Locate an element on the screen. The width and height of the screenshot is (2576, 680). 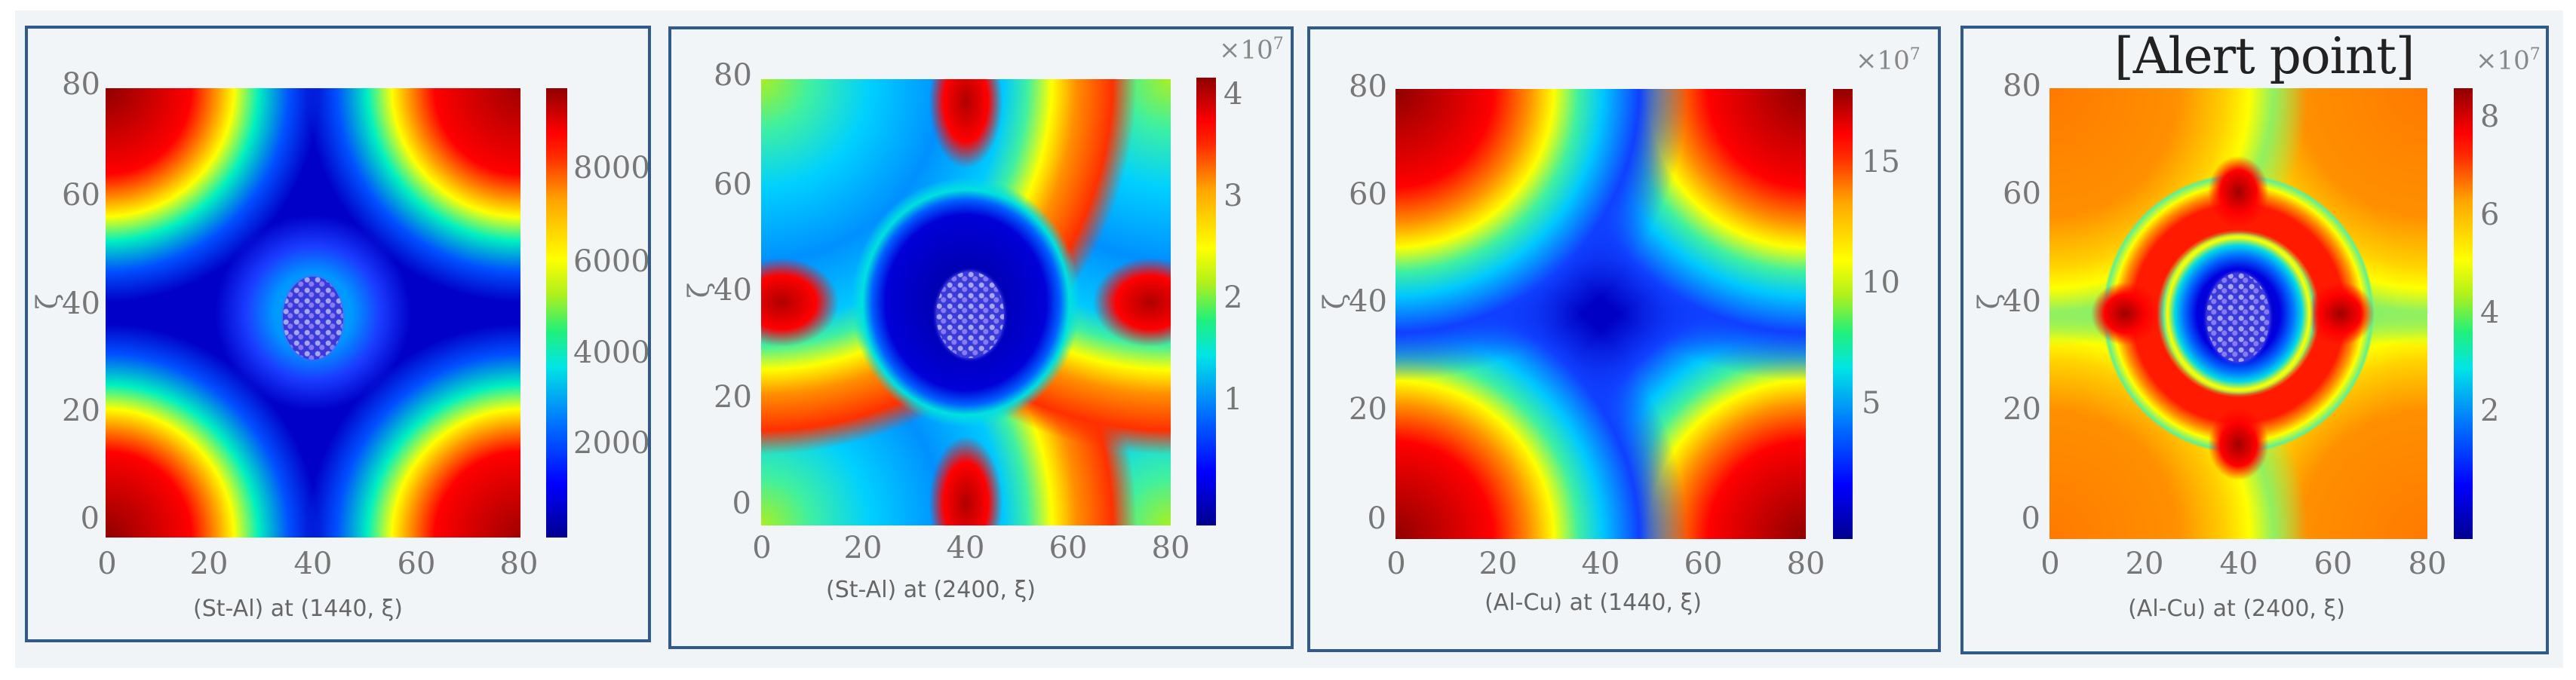
alert-point-title: [Alert point] is located at coordinates (2264, 56).